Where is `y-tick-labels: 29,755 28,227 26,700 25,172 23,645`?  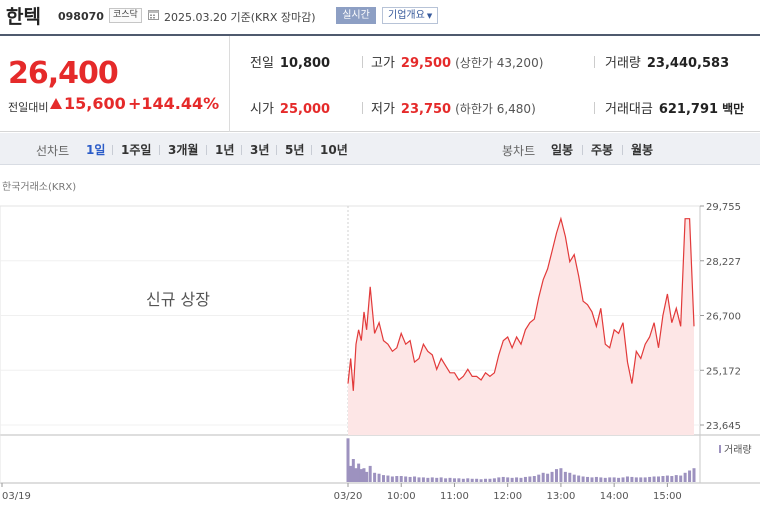 y-tick-labels: 29,755 28,227 26,700 25,172 23,645 is located at coordinates (723, 317).